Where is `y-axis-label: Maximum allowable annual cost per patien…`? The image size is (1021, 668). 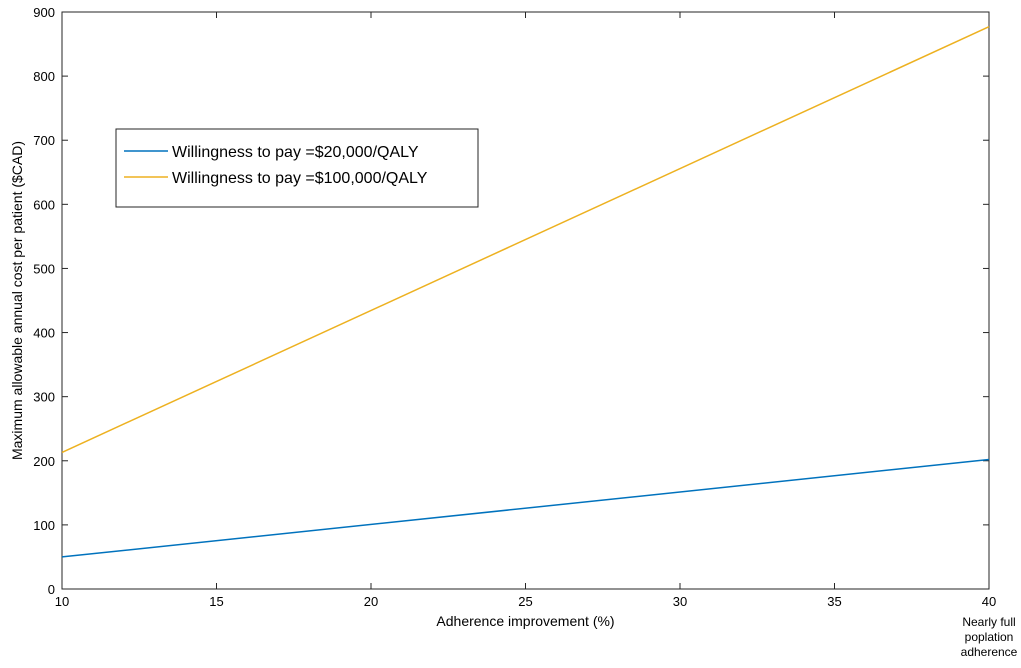
y-axis-label: Maximum allowable annual cost per patien… is located at coordinates (17, 300).